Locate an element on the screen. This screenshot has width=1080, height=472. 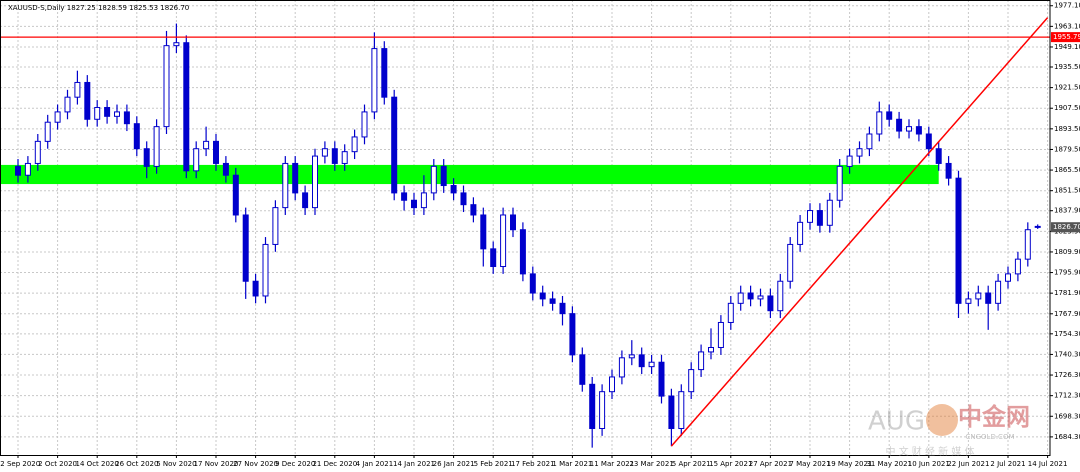
x-tick-label: 15 Apr 2021 is located at coordinates (730, 464).